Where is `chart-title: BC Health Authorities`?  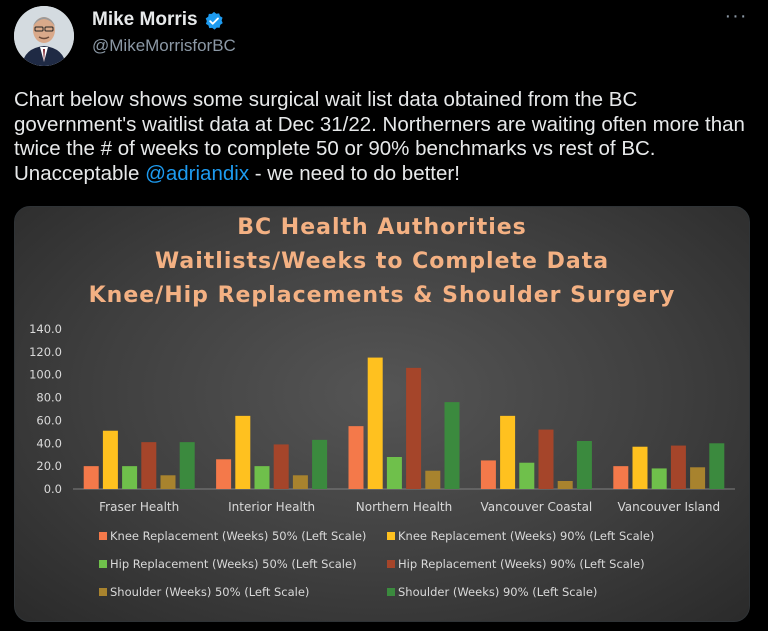 chart-title: BC Health Authorities is located at coordinates (382, 227).